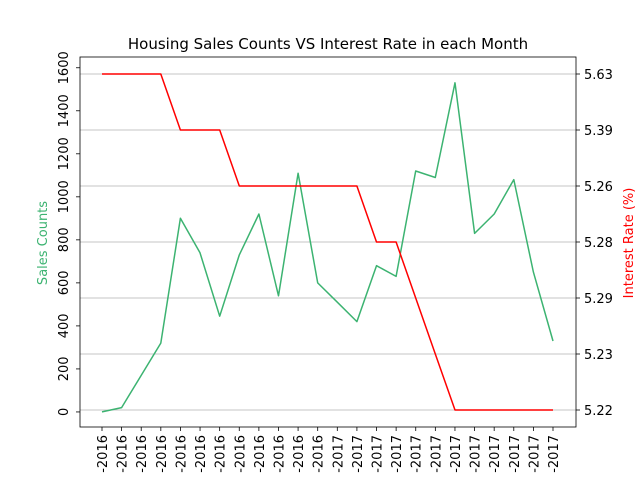  What do you see at coordinates (598, 243) in the screenshot?
I see `y2-tick-label: 5.28` at bounding box center [598, 243].